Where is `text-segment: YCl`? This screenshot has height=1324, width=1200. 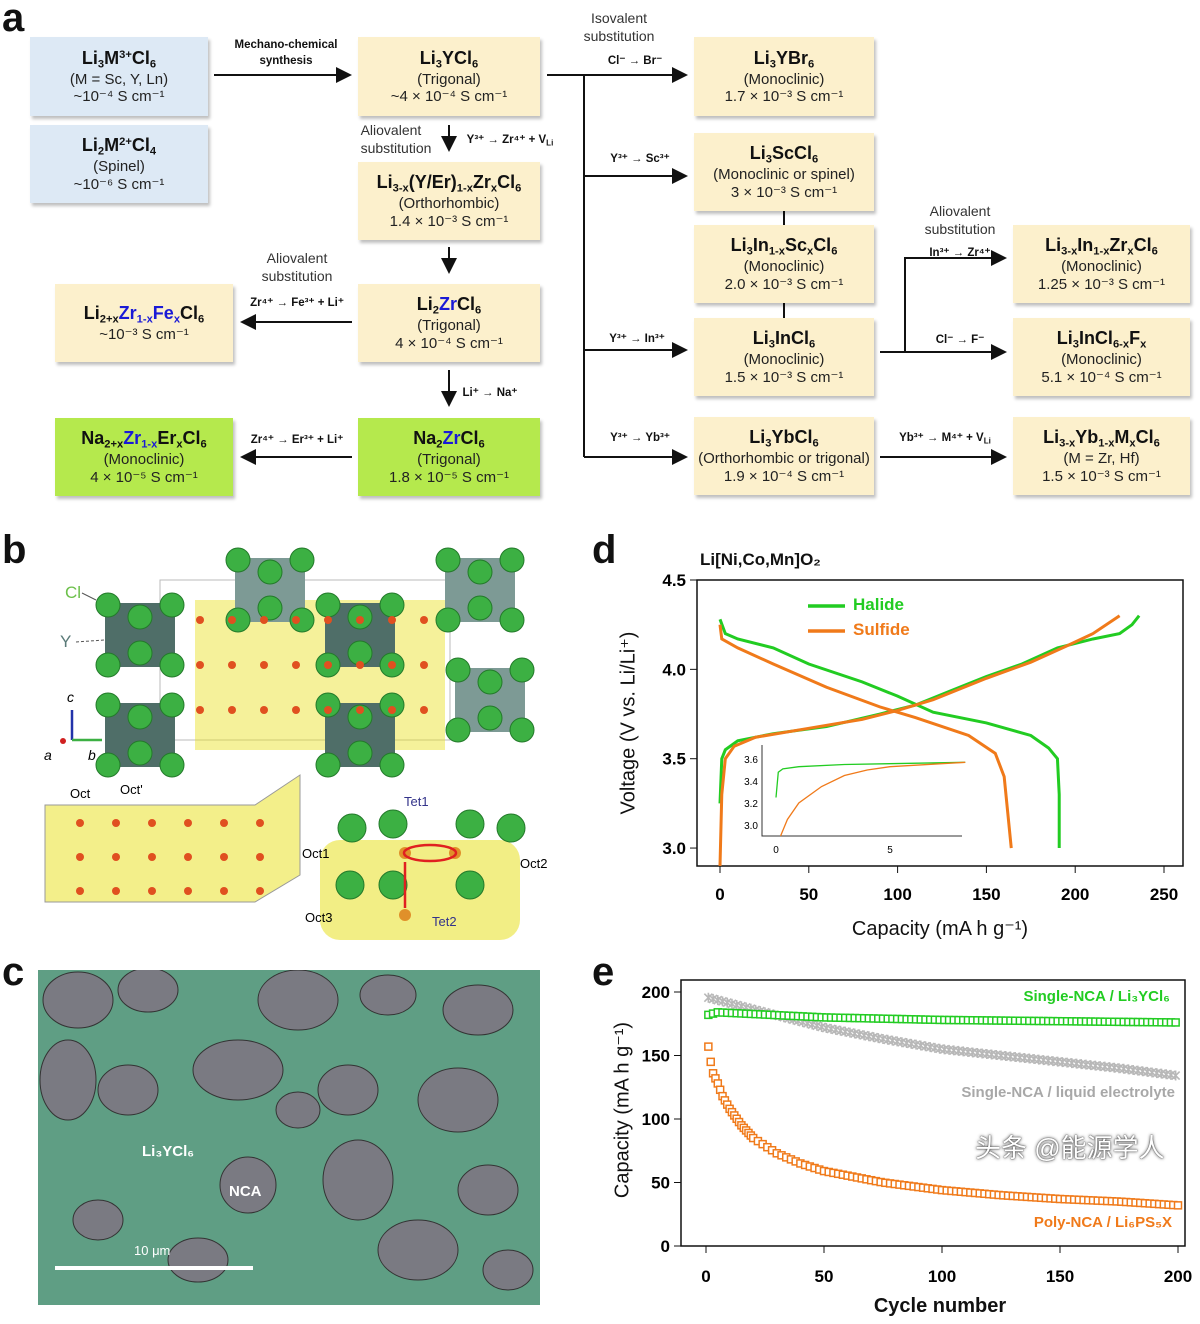
text-segment: YCl is located at coordinates (456, 57).